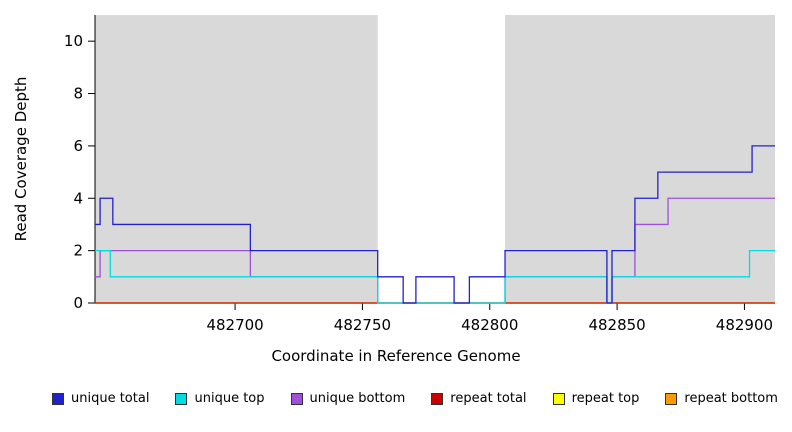  Describe the element at coordinates (489, 325) in the screenshot. I see `x-tick-label: 482800` at that location.